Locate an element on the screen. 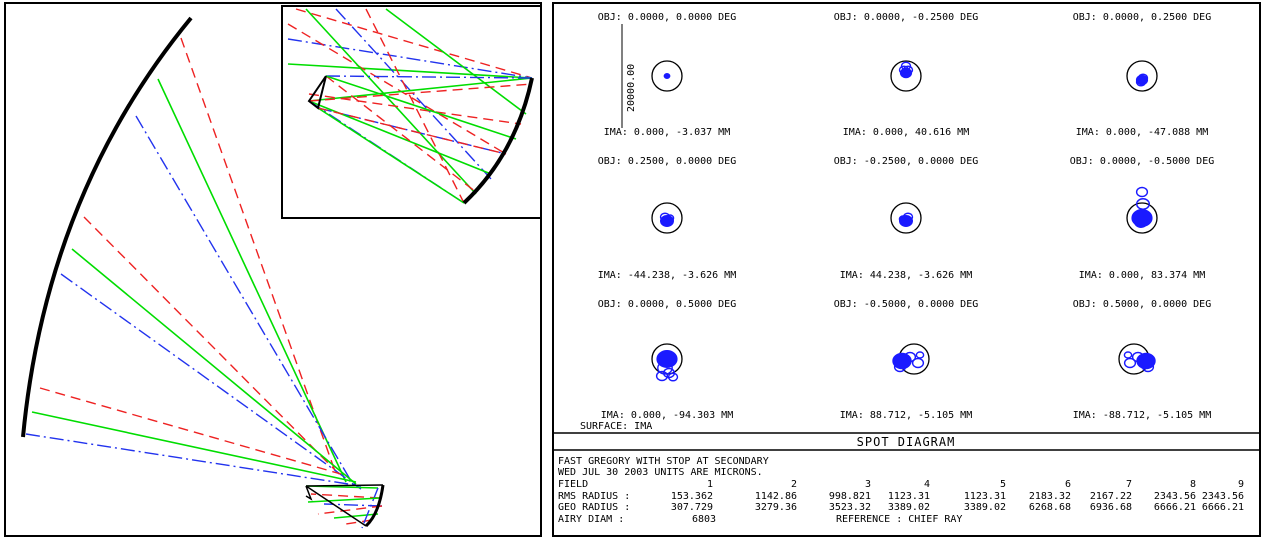 Image resolution: width=1265 pixels, height=539 pixels. primary-mirror is located at coordinates (107, 227).